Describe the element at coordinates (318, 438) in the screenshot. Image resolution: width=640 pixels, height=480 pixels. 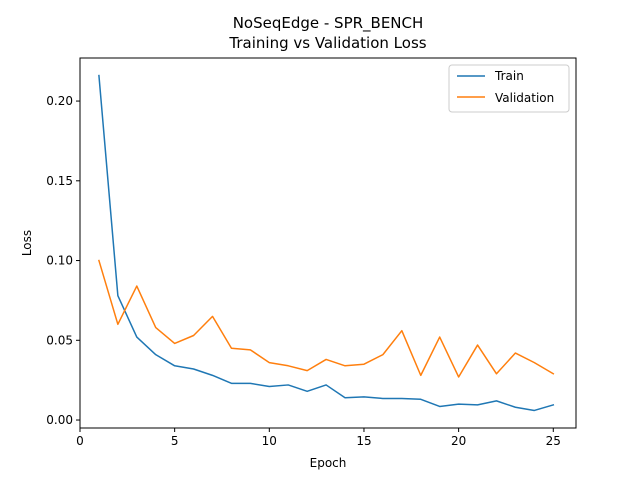
I see `x-axis-ticks: 0 5 10 15 20 25` at that location.